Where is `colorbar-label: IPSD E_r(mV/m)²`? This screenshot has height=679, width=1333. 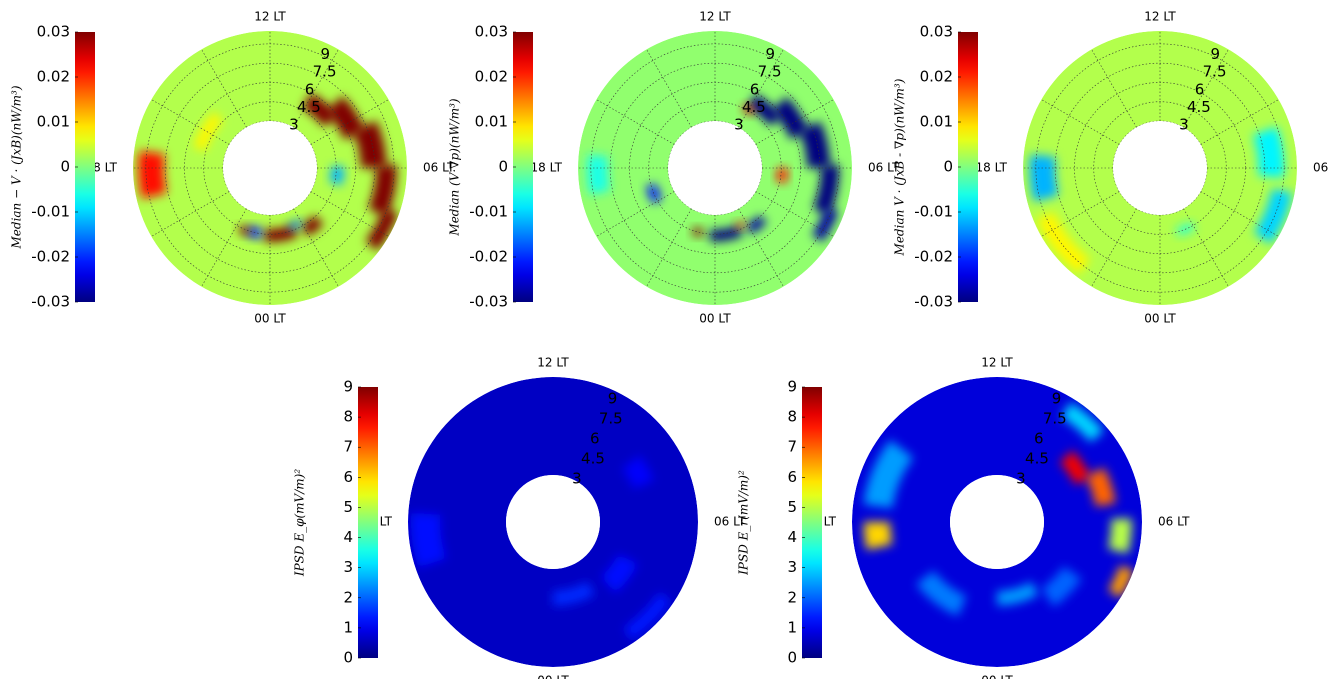
colorbar-label: IPSD E_r(mV/m)² is located at coordinates (744, 523).